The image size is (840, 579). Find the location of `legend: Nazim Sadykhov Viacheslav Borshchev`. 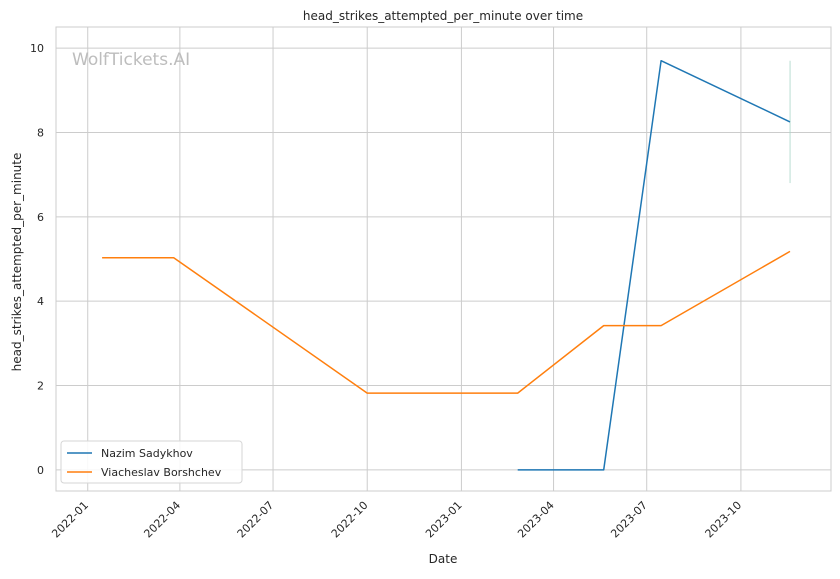

legend: Nazim Sadykhov Viacheslav Borshchev is located at coordinates (151, 462).